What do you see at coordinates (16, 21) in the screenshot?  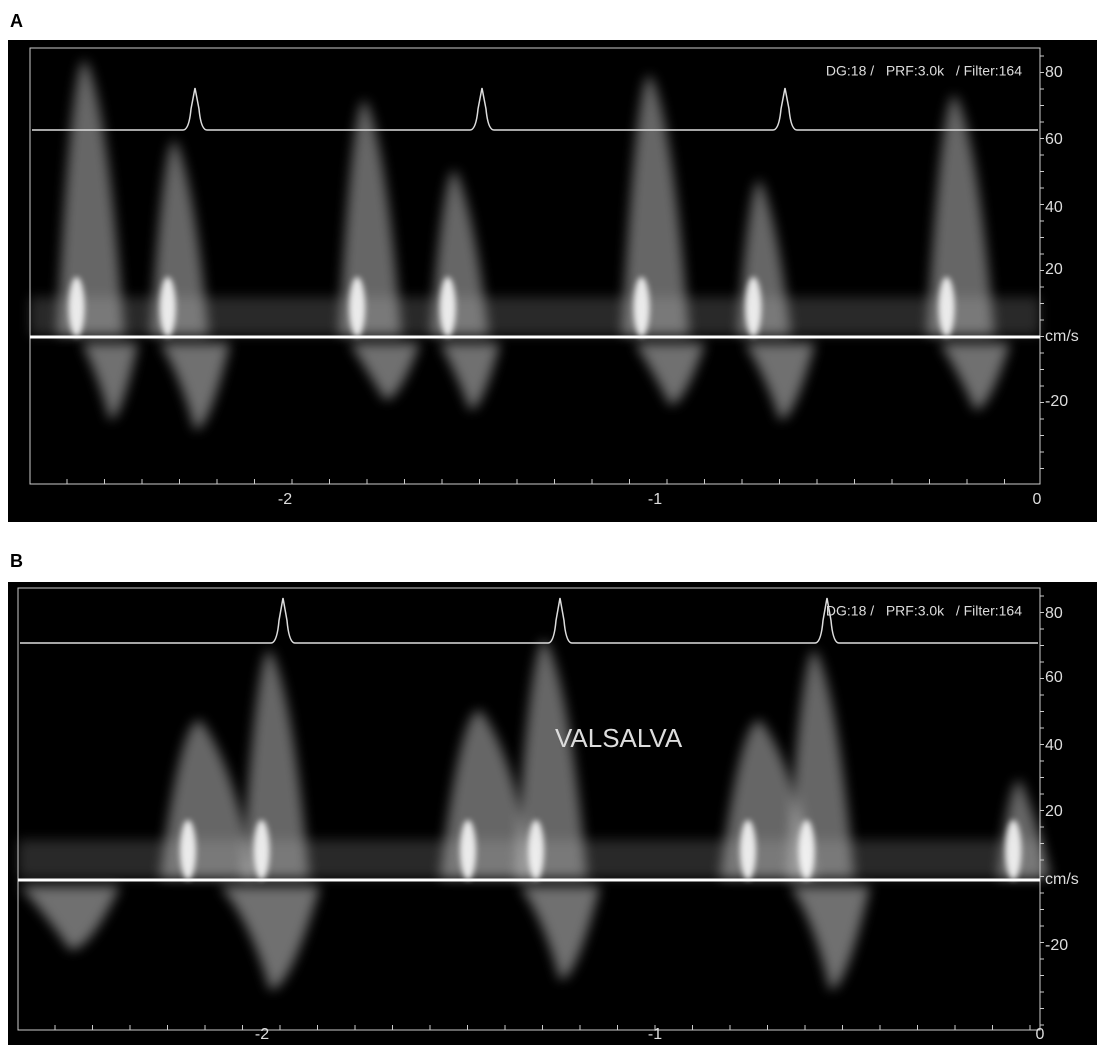 I see `panel-letter: A` at bounding box center [16, 21].